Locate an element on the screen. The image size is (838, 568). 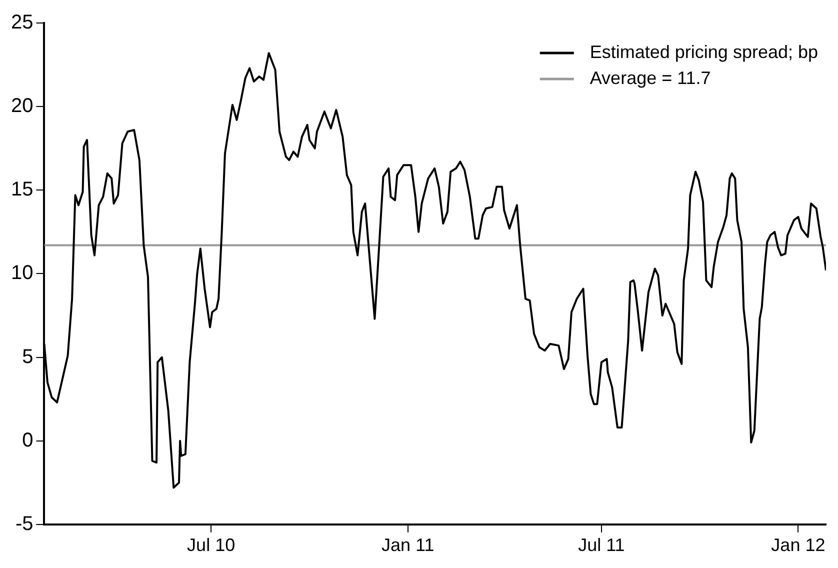
y-tick-label: -5 is located at coordinates (24, 523).